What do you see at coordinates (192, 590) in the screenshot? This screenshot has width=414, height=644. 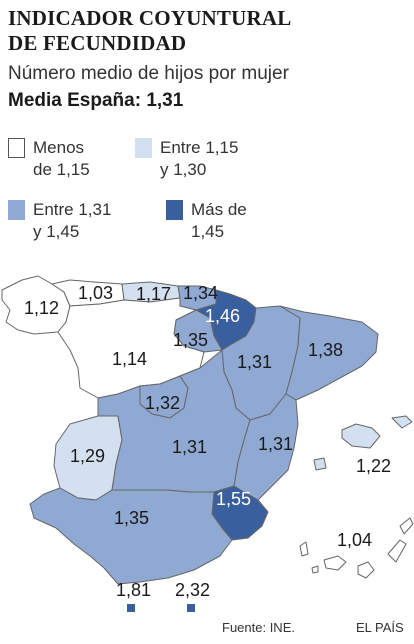 I see `region-value-melilla: 2,32` at bounding box center [192, 590].